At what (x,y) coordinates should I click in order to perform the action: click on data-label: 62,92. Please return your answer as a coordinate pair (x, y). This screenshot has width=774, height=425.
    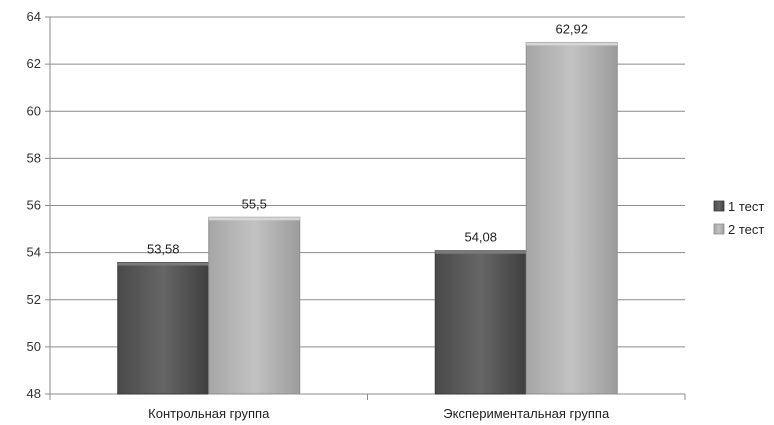
    Looking at the image, I should click on (571, 28).